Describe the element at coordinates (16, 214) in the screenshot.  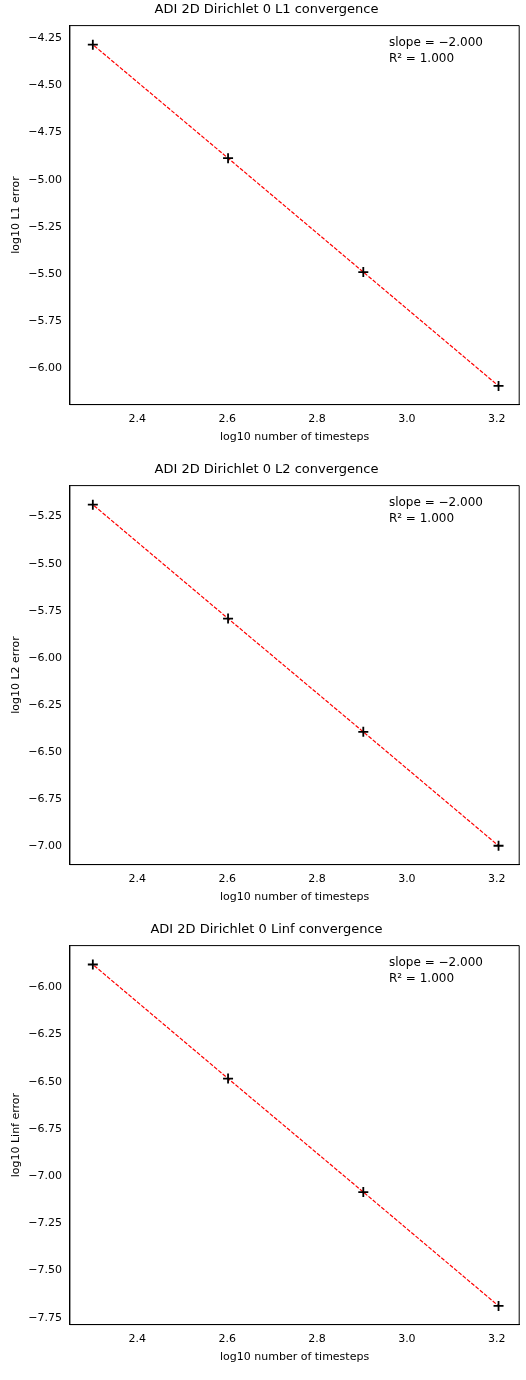
I see `y-axis-title: log10 L1 error` at that location.